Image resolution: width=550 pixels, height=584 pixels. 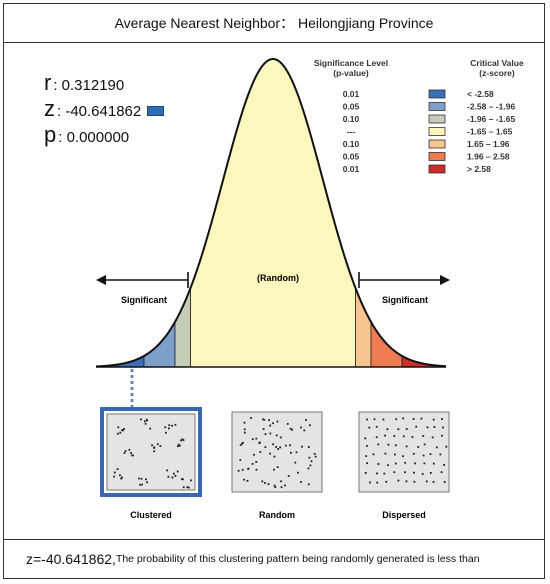 What do you see at coordinates (278, 278) in the screenshot?
I see `random-label: (Random)` at bounding box center [278, 278].